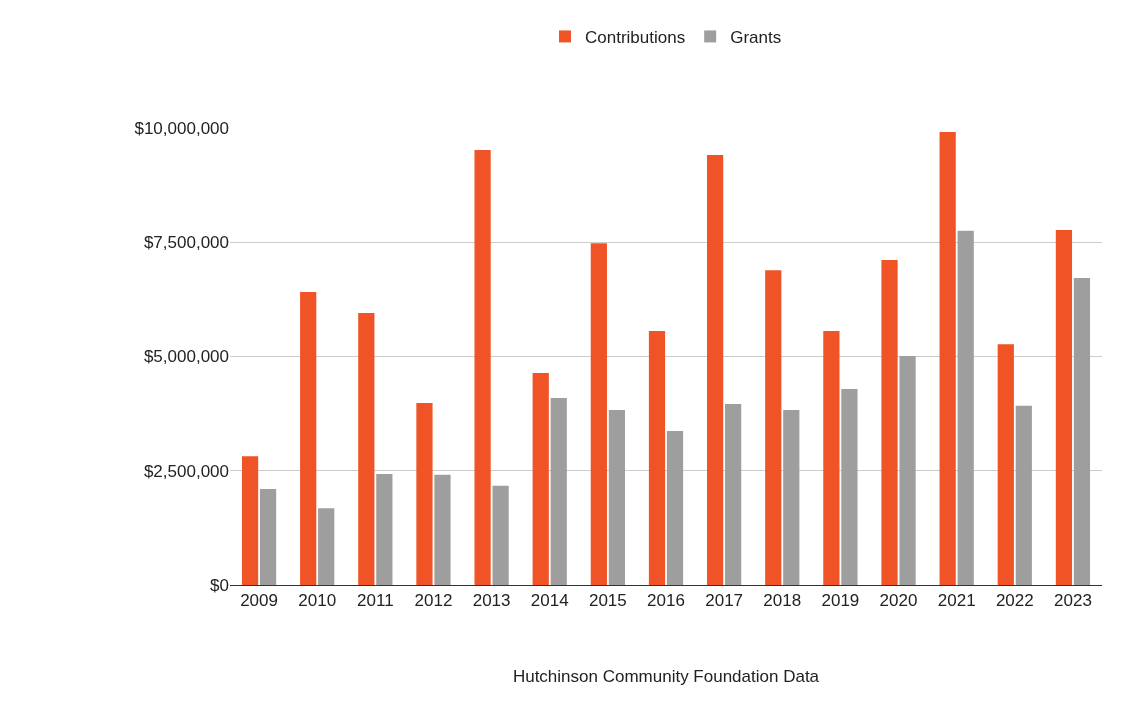 This screenshot has height=721, width=1145. Describe the element at coordinates (491, 601) in the screenshot. I see `x-tick-label: 2013` at that location.